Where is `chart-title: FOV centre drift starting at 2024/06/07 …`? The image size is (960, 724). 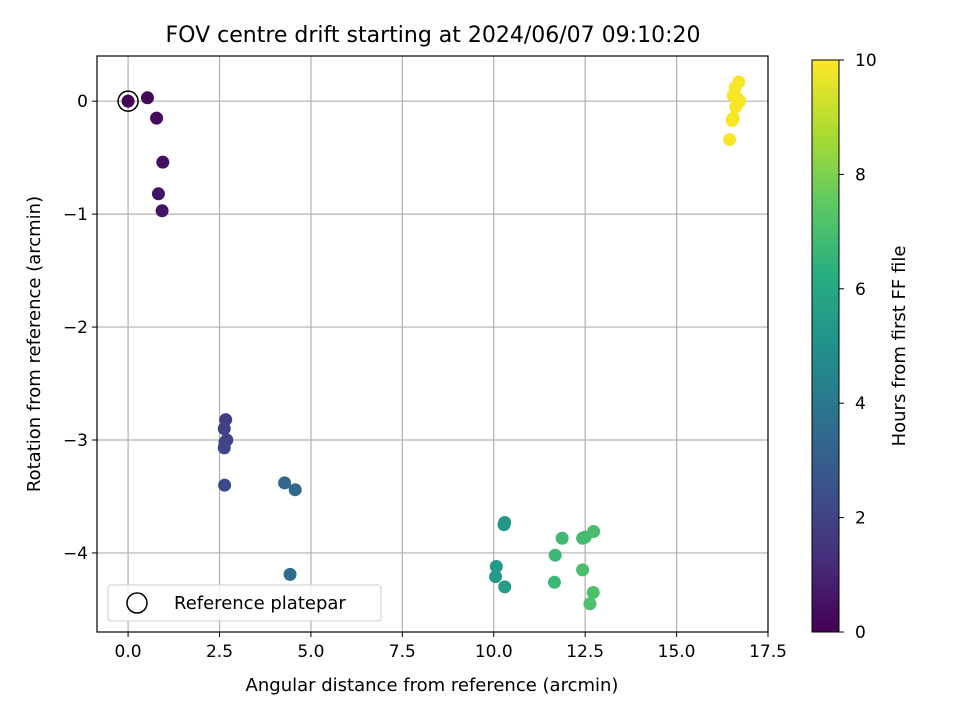
chart-title: FOV centre drift starting at 2024/06/07 … is located at coordinates (433, 35).